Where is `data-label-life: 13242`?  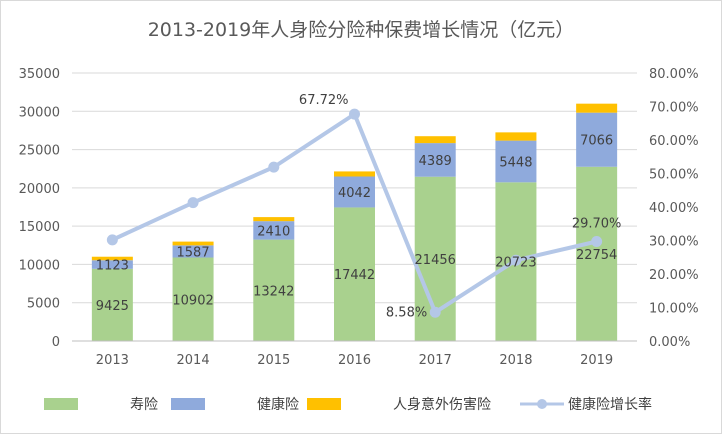 data-label-life: 13242 is located at coordinates (273, 291).